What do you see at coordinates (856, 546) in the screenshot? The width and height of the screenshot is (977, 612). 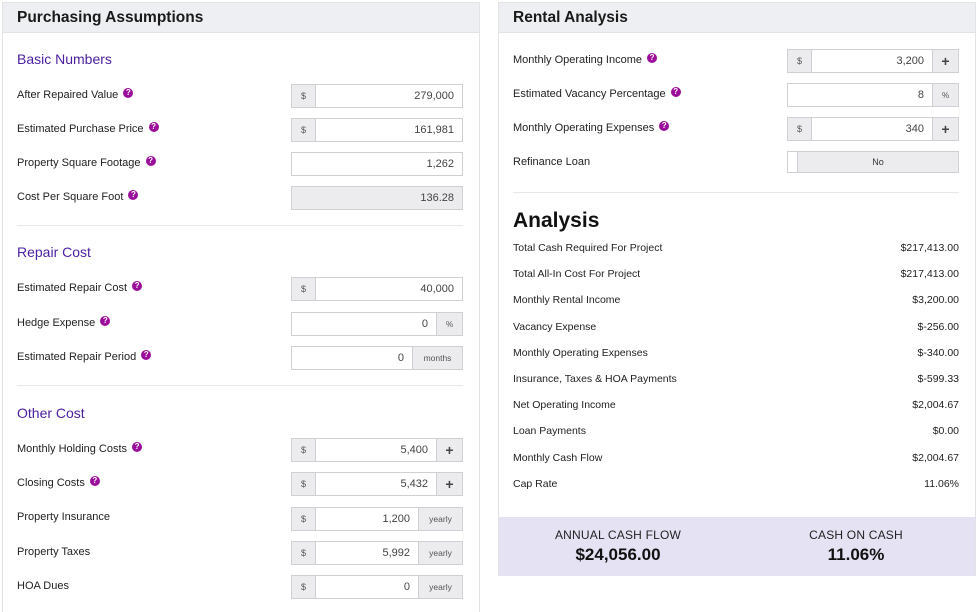 I see `cash-on-cash: CASH ON CASH 11.06%` at bounding box center [856, 546].